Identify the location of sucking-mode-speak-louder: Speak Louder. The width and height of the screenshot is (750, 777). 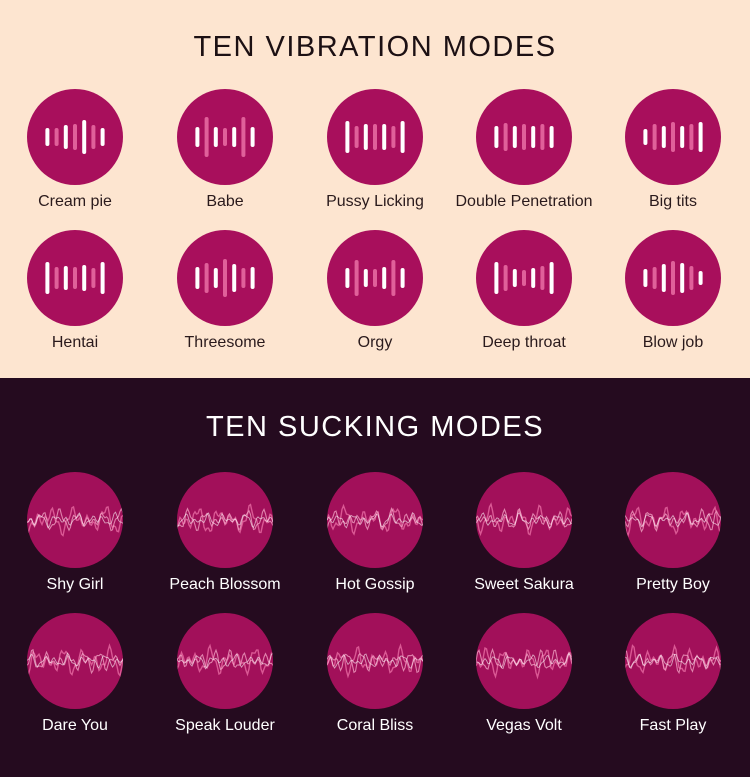
(225, 678).